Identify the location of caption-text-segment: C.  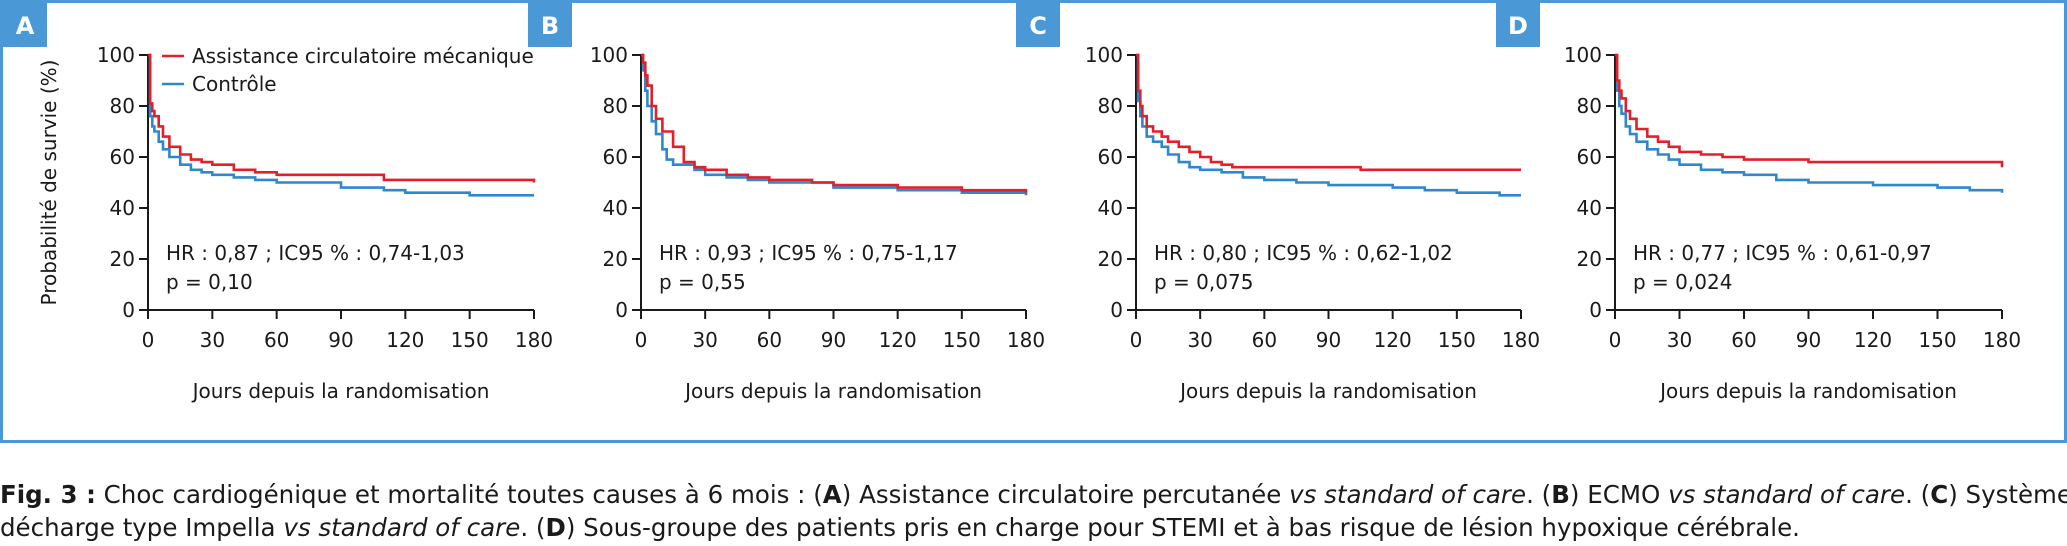
(1939, 494).